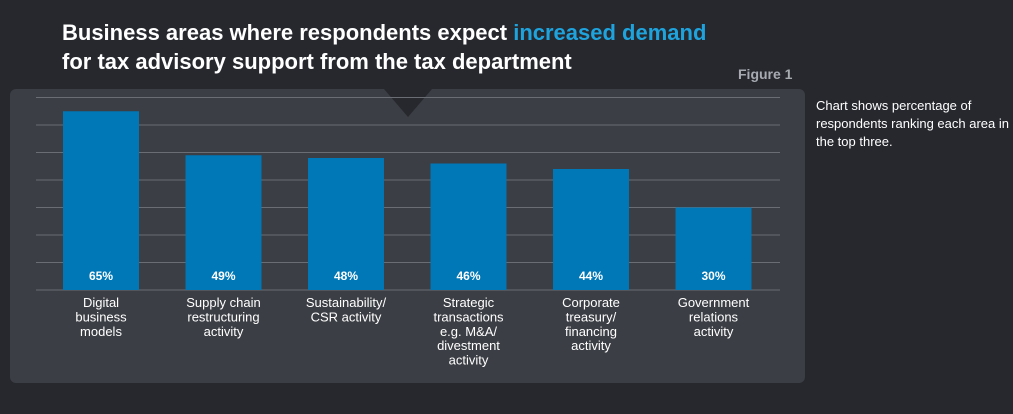  What do you see at coordinates (591, 276) in the screenshot?
I see `data-label: 44%` at bounding box center [591, 276].